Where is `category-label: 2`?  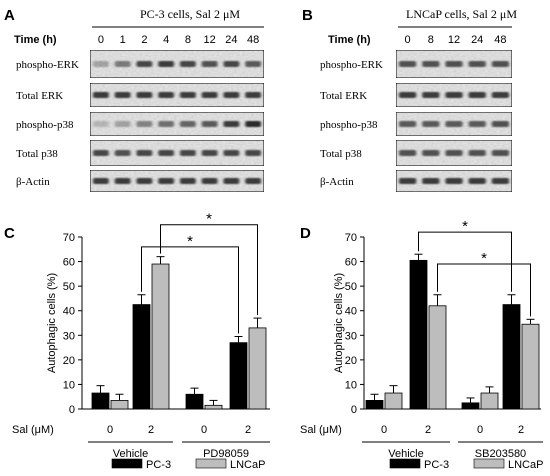 category-label: 2 is located at coordinates (151, 430).